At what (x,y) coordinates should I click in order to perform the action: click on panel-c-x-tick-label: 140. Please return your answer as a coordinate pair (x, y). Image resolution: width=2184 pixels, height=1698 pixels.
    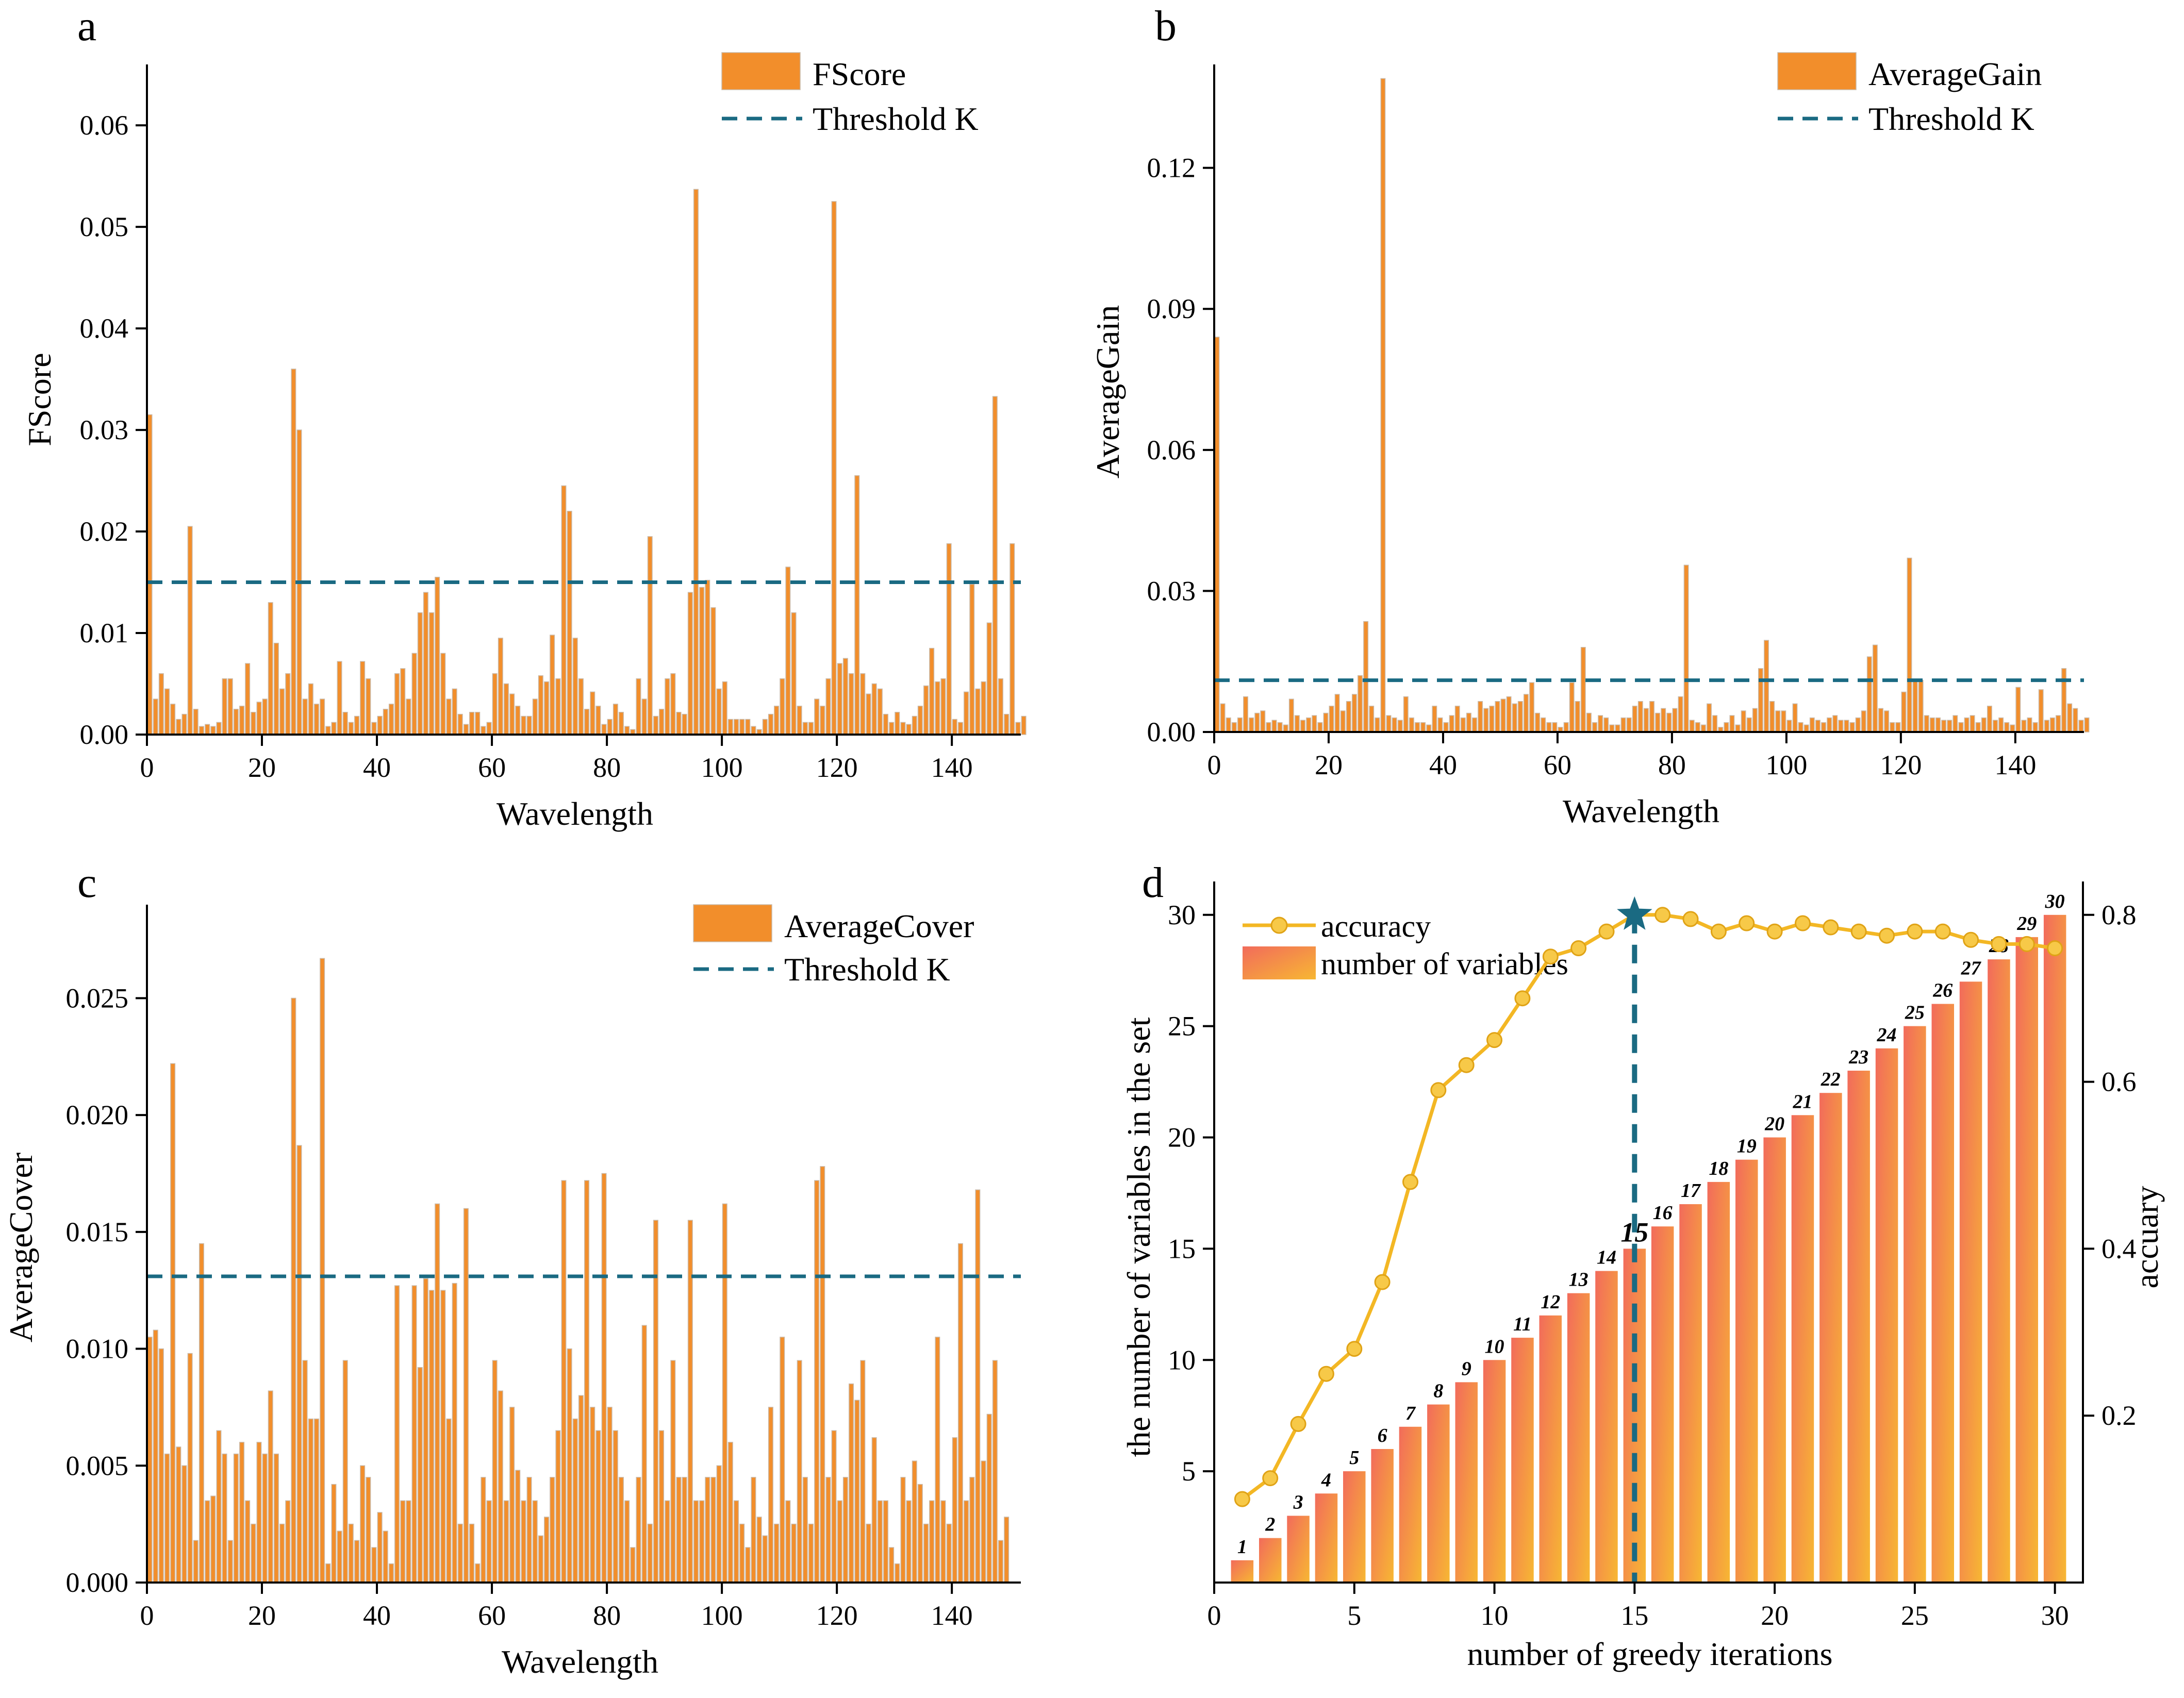
    Looking at the image, I should click on (952, 1615).